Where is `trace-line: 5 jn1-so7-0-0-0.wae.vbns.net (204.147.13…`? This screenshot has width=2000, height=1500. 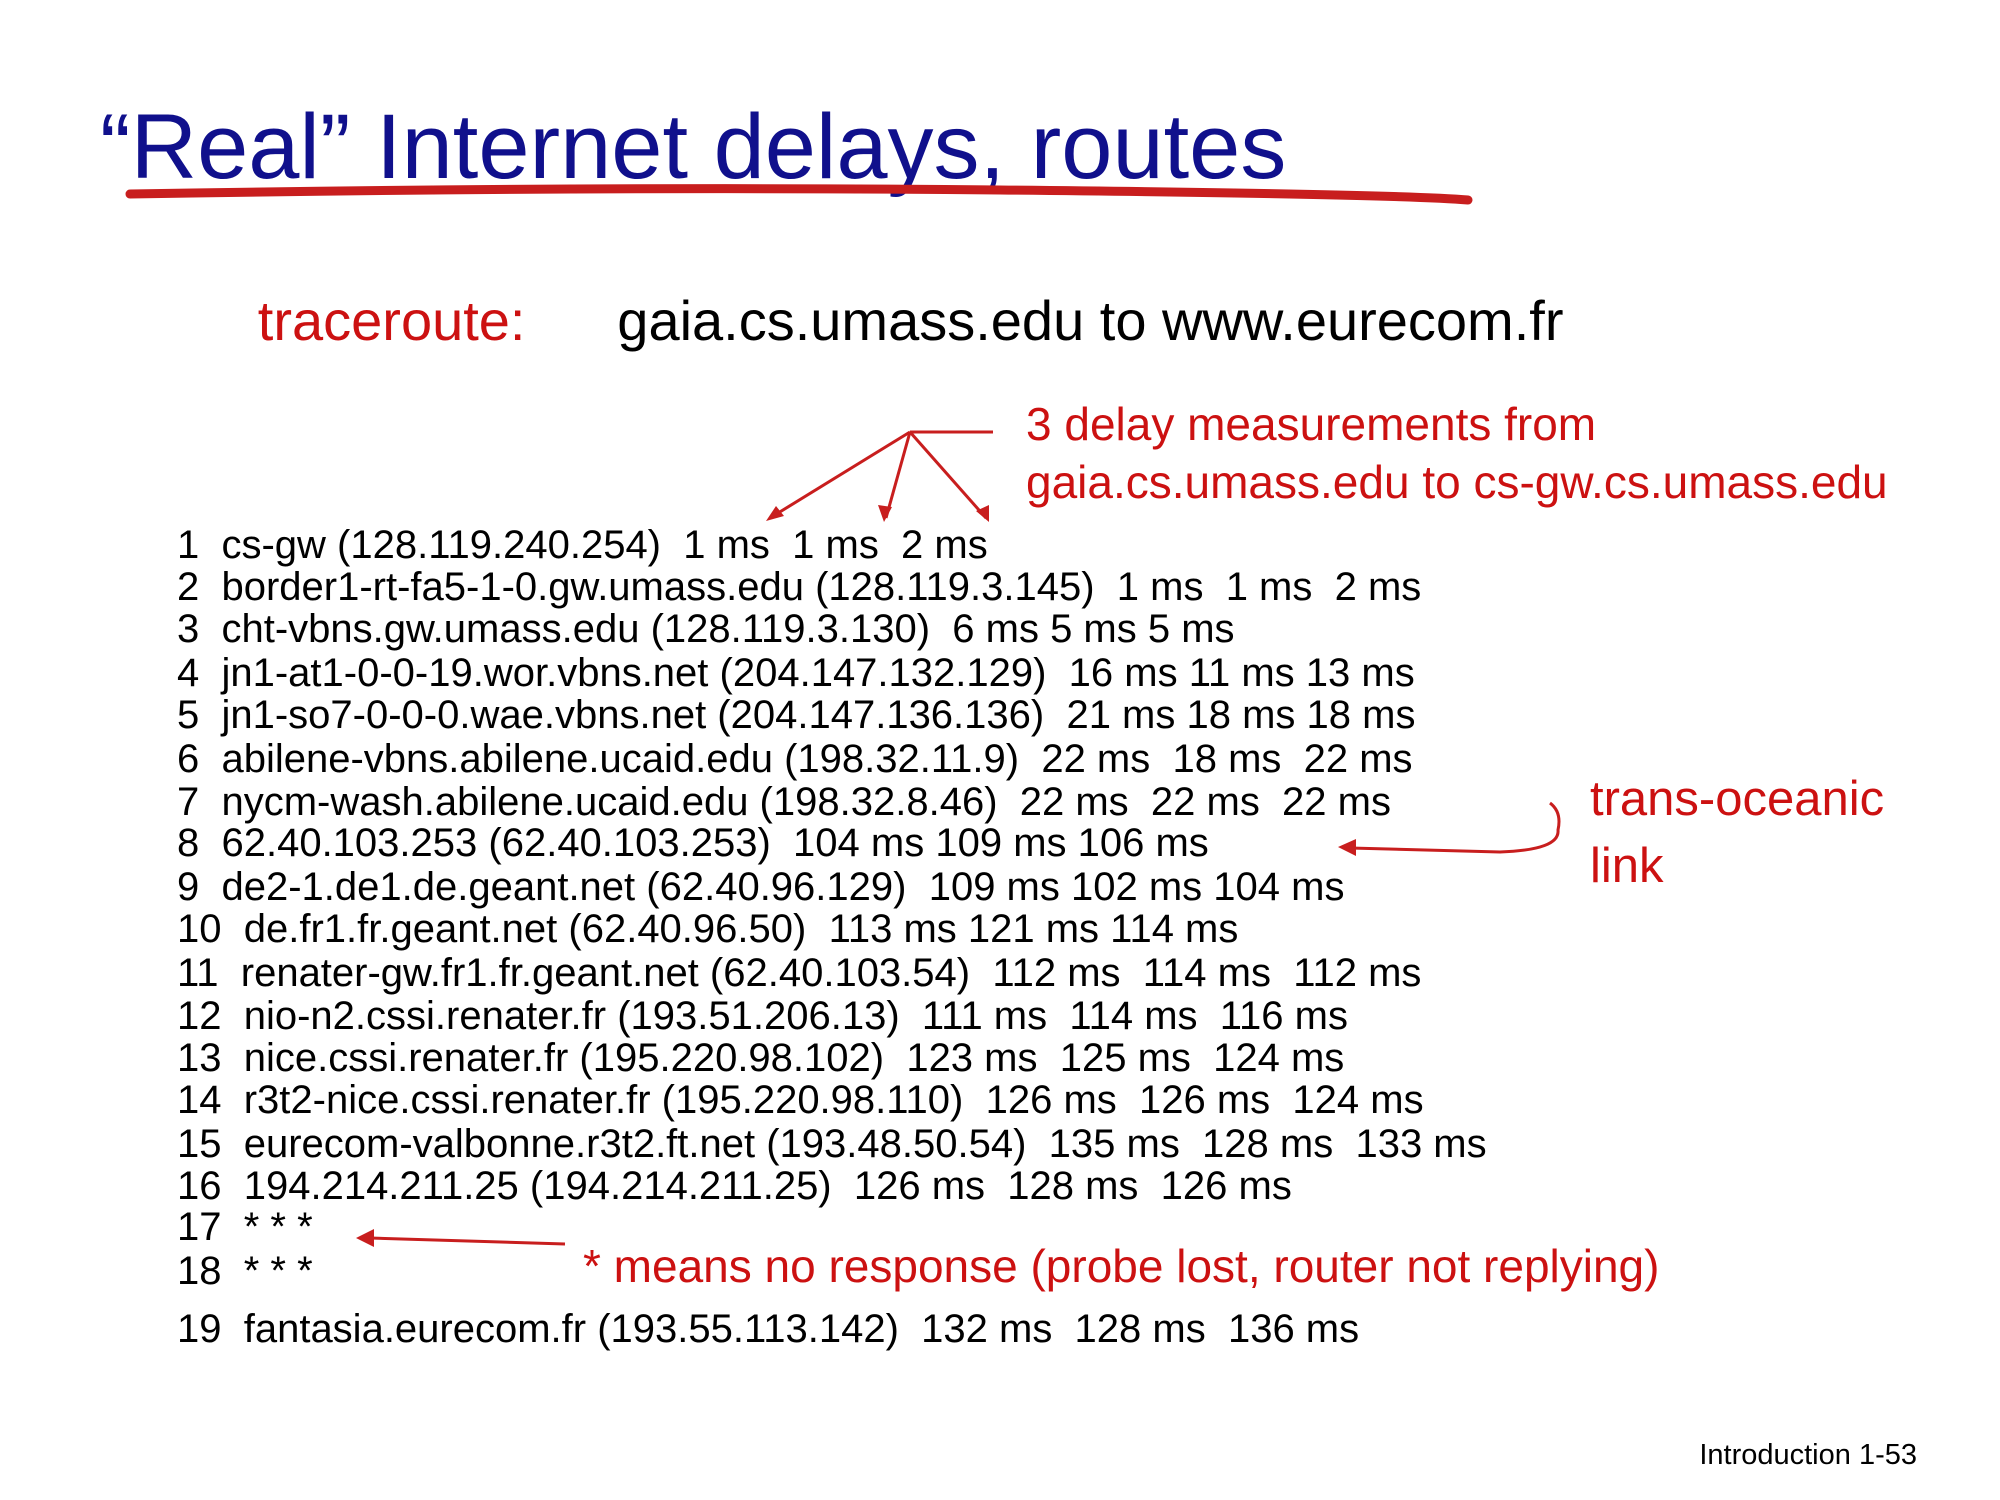 trace-line: 5 jn1-so7-0-0-0.wae.vbns.net (204.147.13… is located at coordinates (796, 715).